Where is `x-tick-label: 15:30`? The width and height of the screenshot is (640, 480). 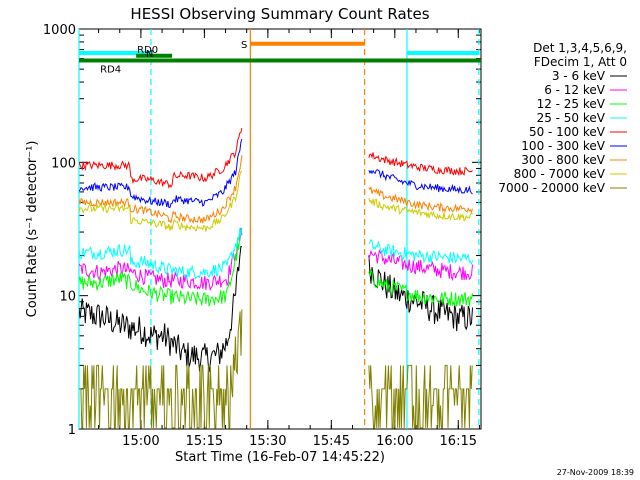
x-tick-label: 15:30 is located at coordinates (267, 441).